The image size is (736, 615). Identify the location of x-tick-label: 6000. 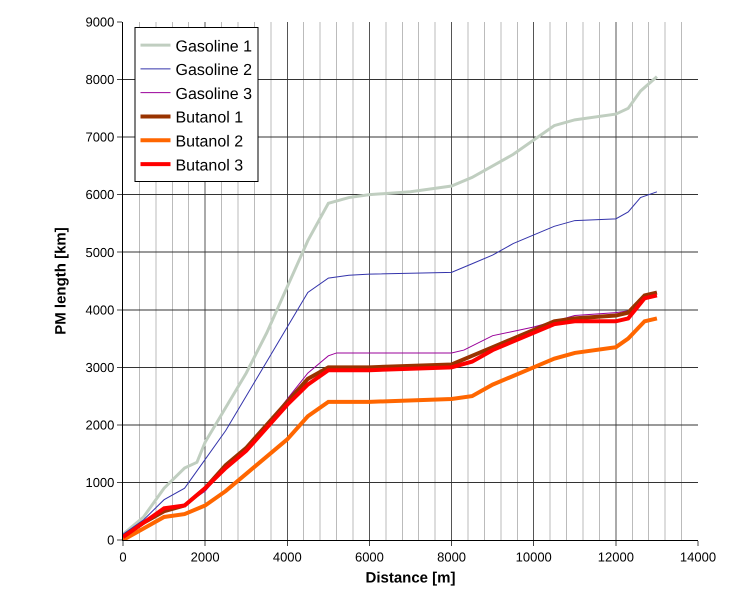
(369, 557).